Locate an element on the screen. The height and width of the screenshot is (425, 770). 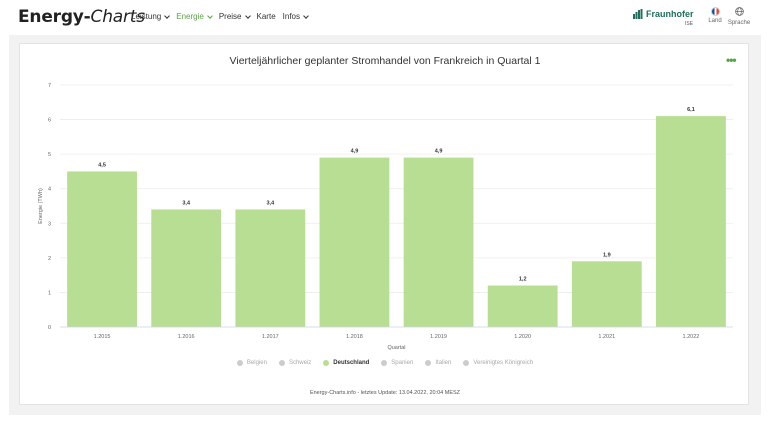
legend-label: Belgien is located at coordinates (256, 363).